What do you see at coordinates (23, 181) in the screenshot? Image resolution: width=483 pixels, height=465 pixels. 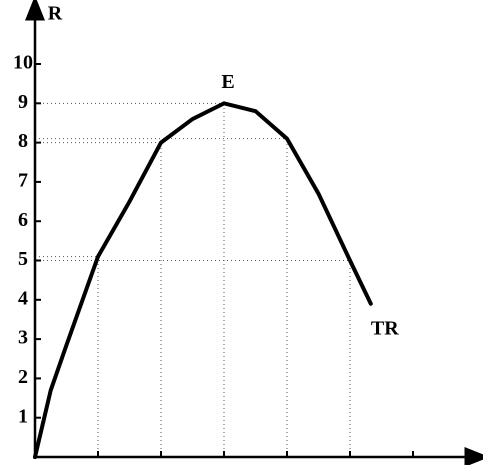 I see `y-tick-label: 7` at bounding box center [23, 181].